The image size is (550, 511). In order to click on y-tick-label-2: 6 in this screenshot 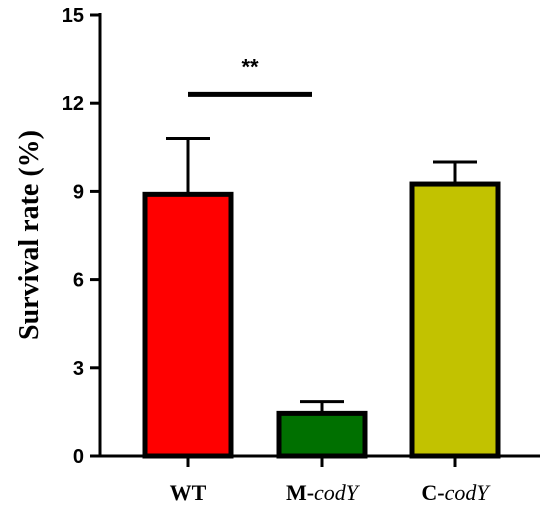, I will do `click(78, 281)`.